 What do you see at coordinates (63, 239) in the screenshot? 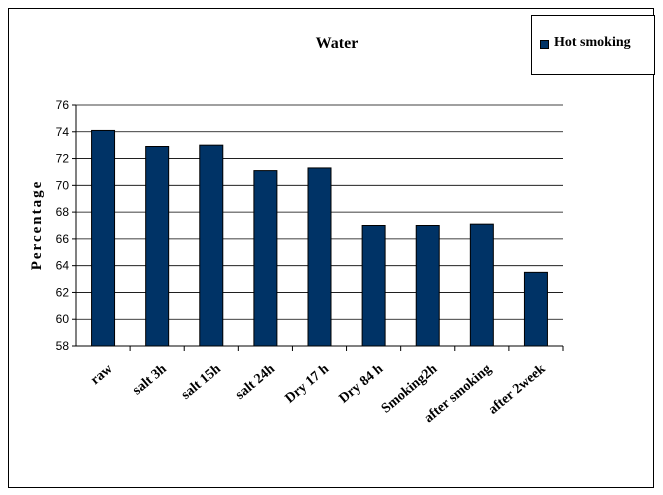
I see `y-tick-label: 66` at bounding box center [63, 239].